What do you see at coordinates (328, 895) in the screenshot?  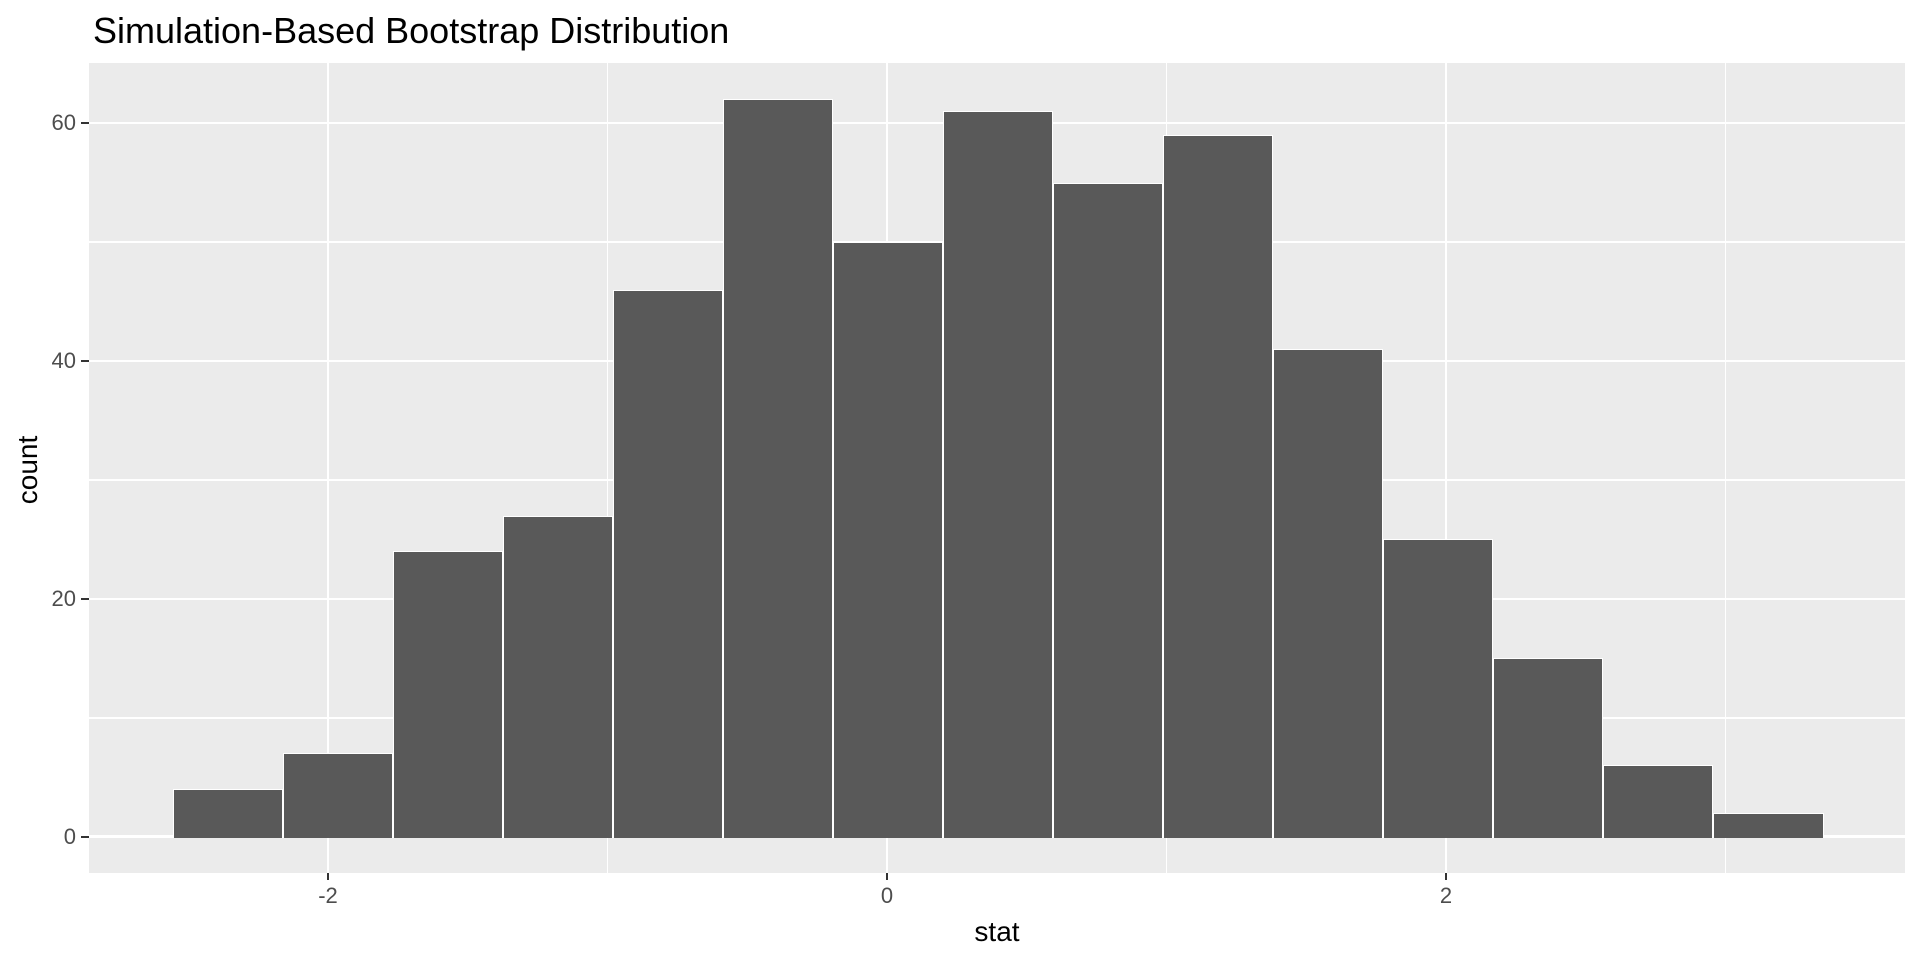 I see `x-axis-tick-label: -2` at bounding box center [328, 895].